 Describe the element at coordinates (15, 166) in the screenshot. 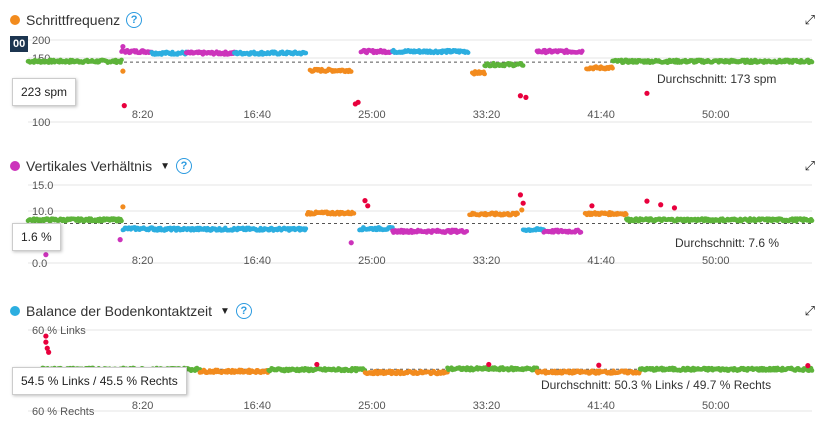

I see `vertical-ratio-legend-dot` at that location.